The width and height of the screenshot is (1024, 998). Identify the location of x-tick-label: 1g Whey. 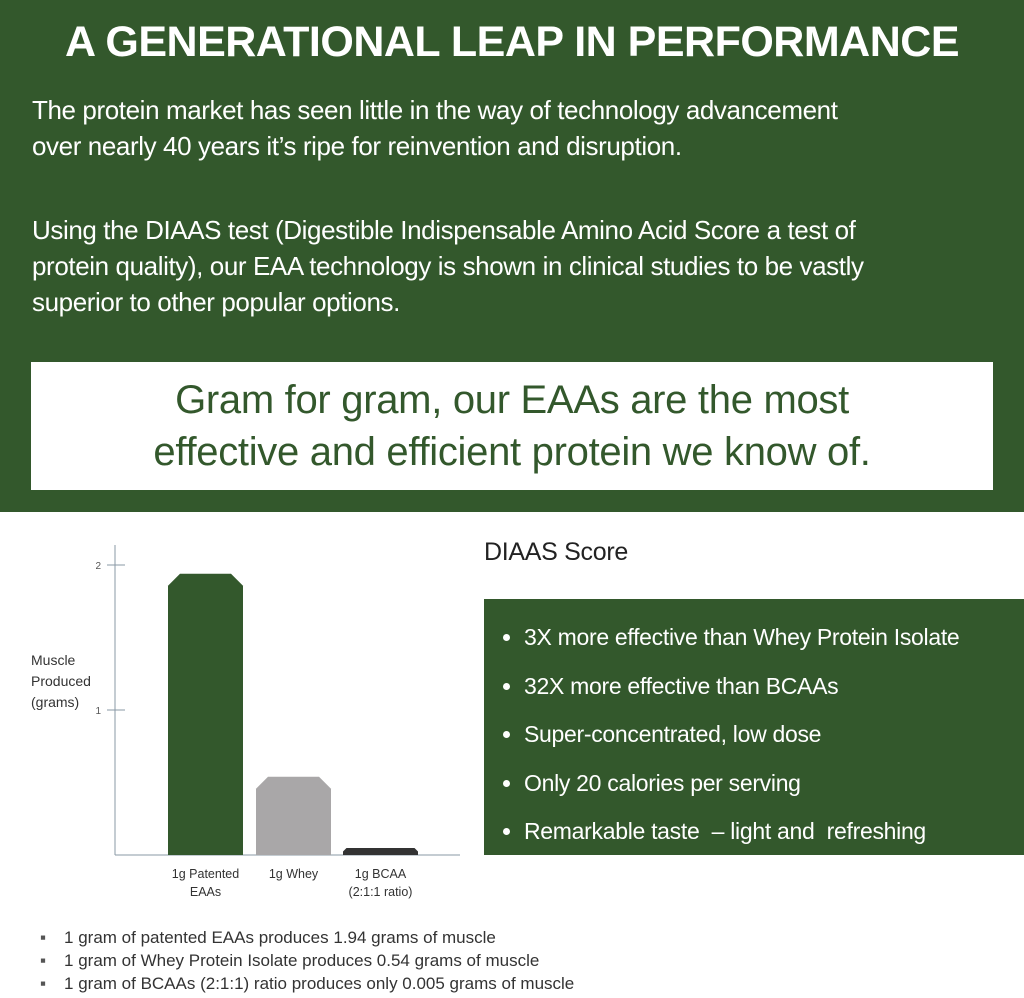
(294, 874).